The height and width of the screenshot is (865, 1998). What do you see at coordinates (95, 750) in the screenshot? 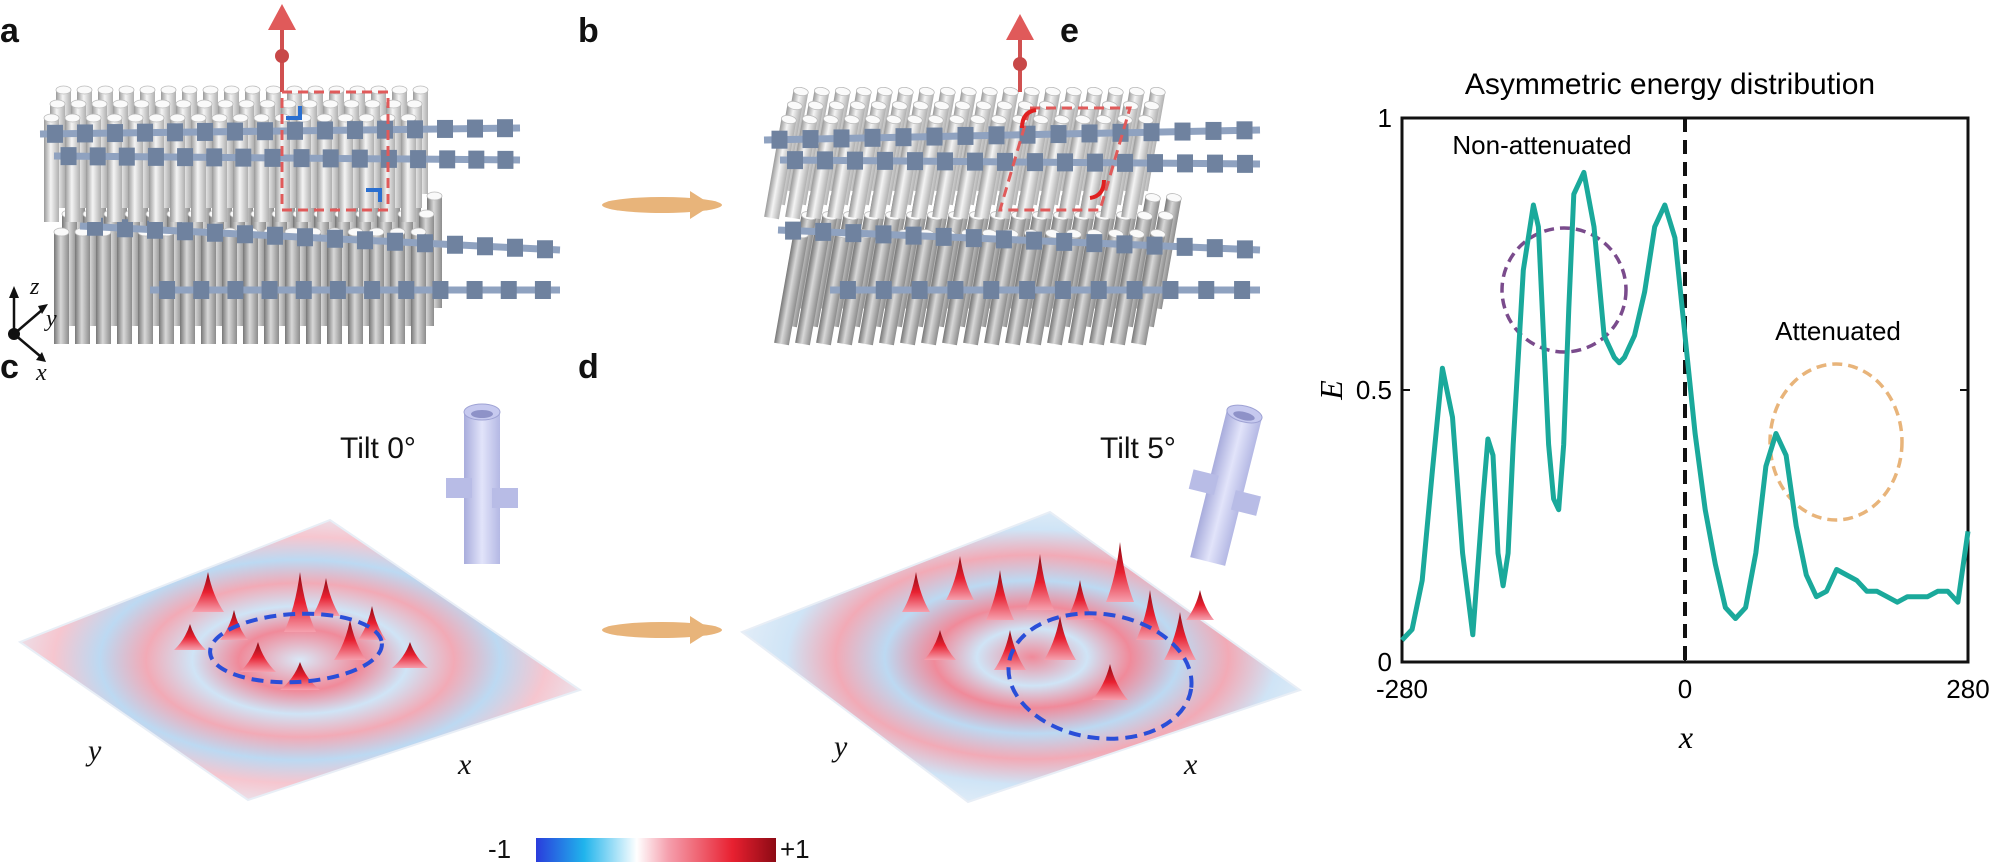
I see `panel-c-ylabel: y` at bounding box center [95, 750].